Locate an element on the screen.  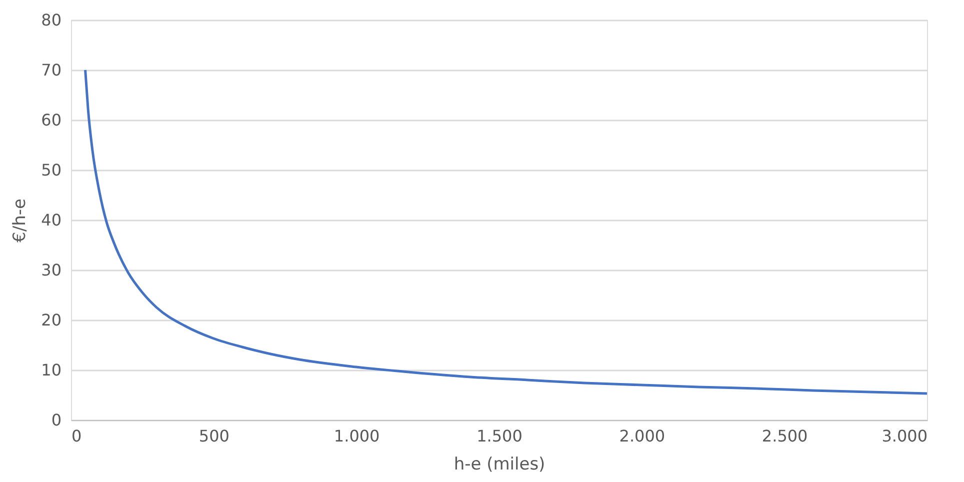
y-tick-label: 70 is located at coordinates (51, 70).